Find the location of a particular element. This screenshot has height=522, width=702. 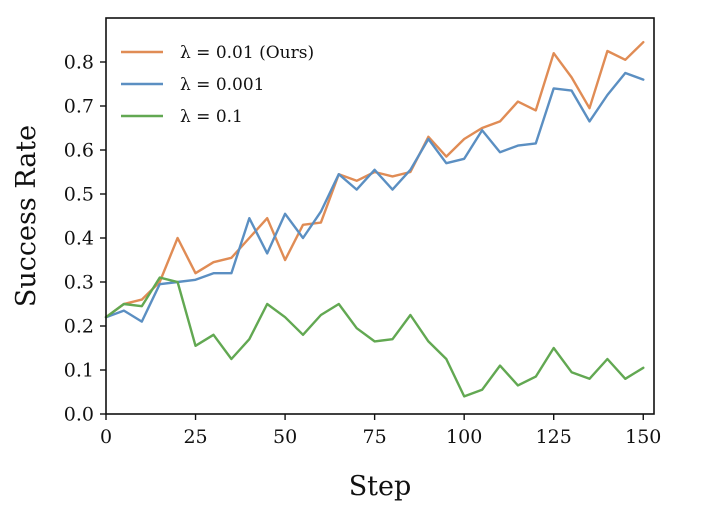

y-axis-title: Success Rate is located at coordinates (26, 216).